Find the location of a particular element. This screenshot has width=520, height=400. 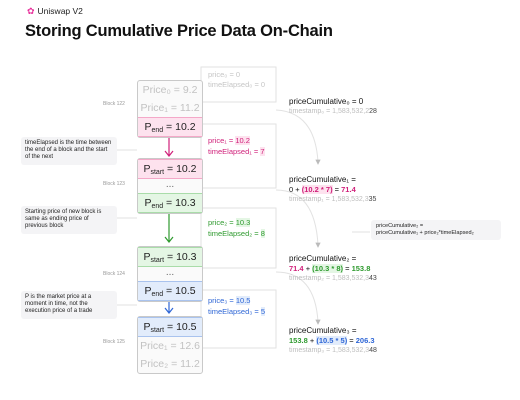

block-122: Price₀ = 9.2 Price₁ = 11.2 Pend = 10.2 is located at coordinates (170, 109).